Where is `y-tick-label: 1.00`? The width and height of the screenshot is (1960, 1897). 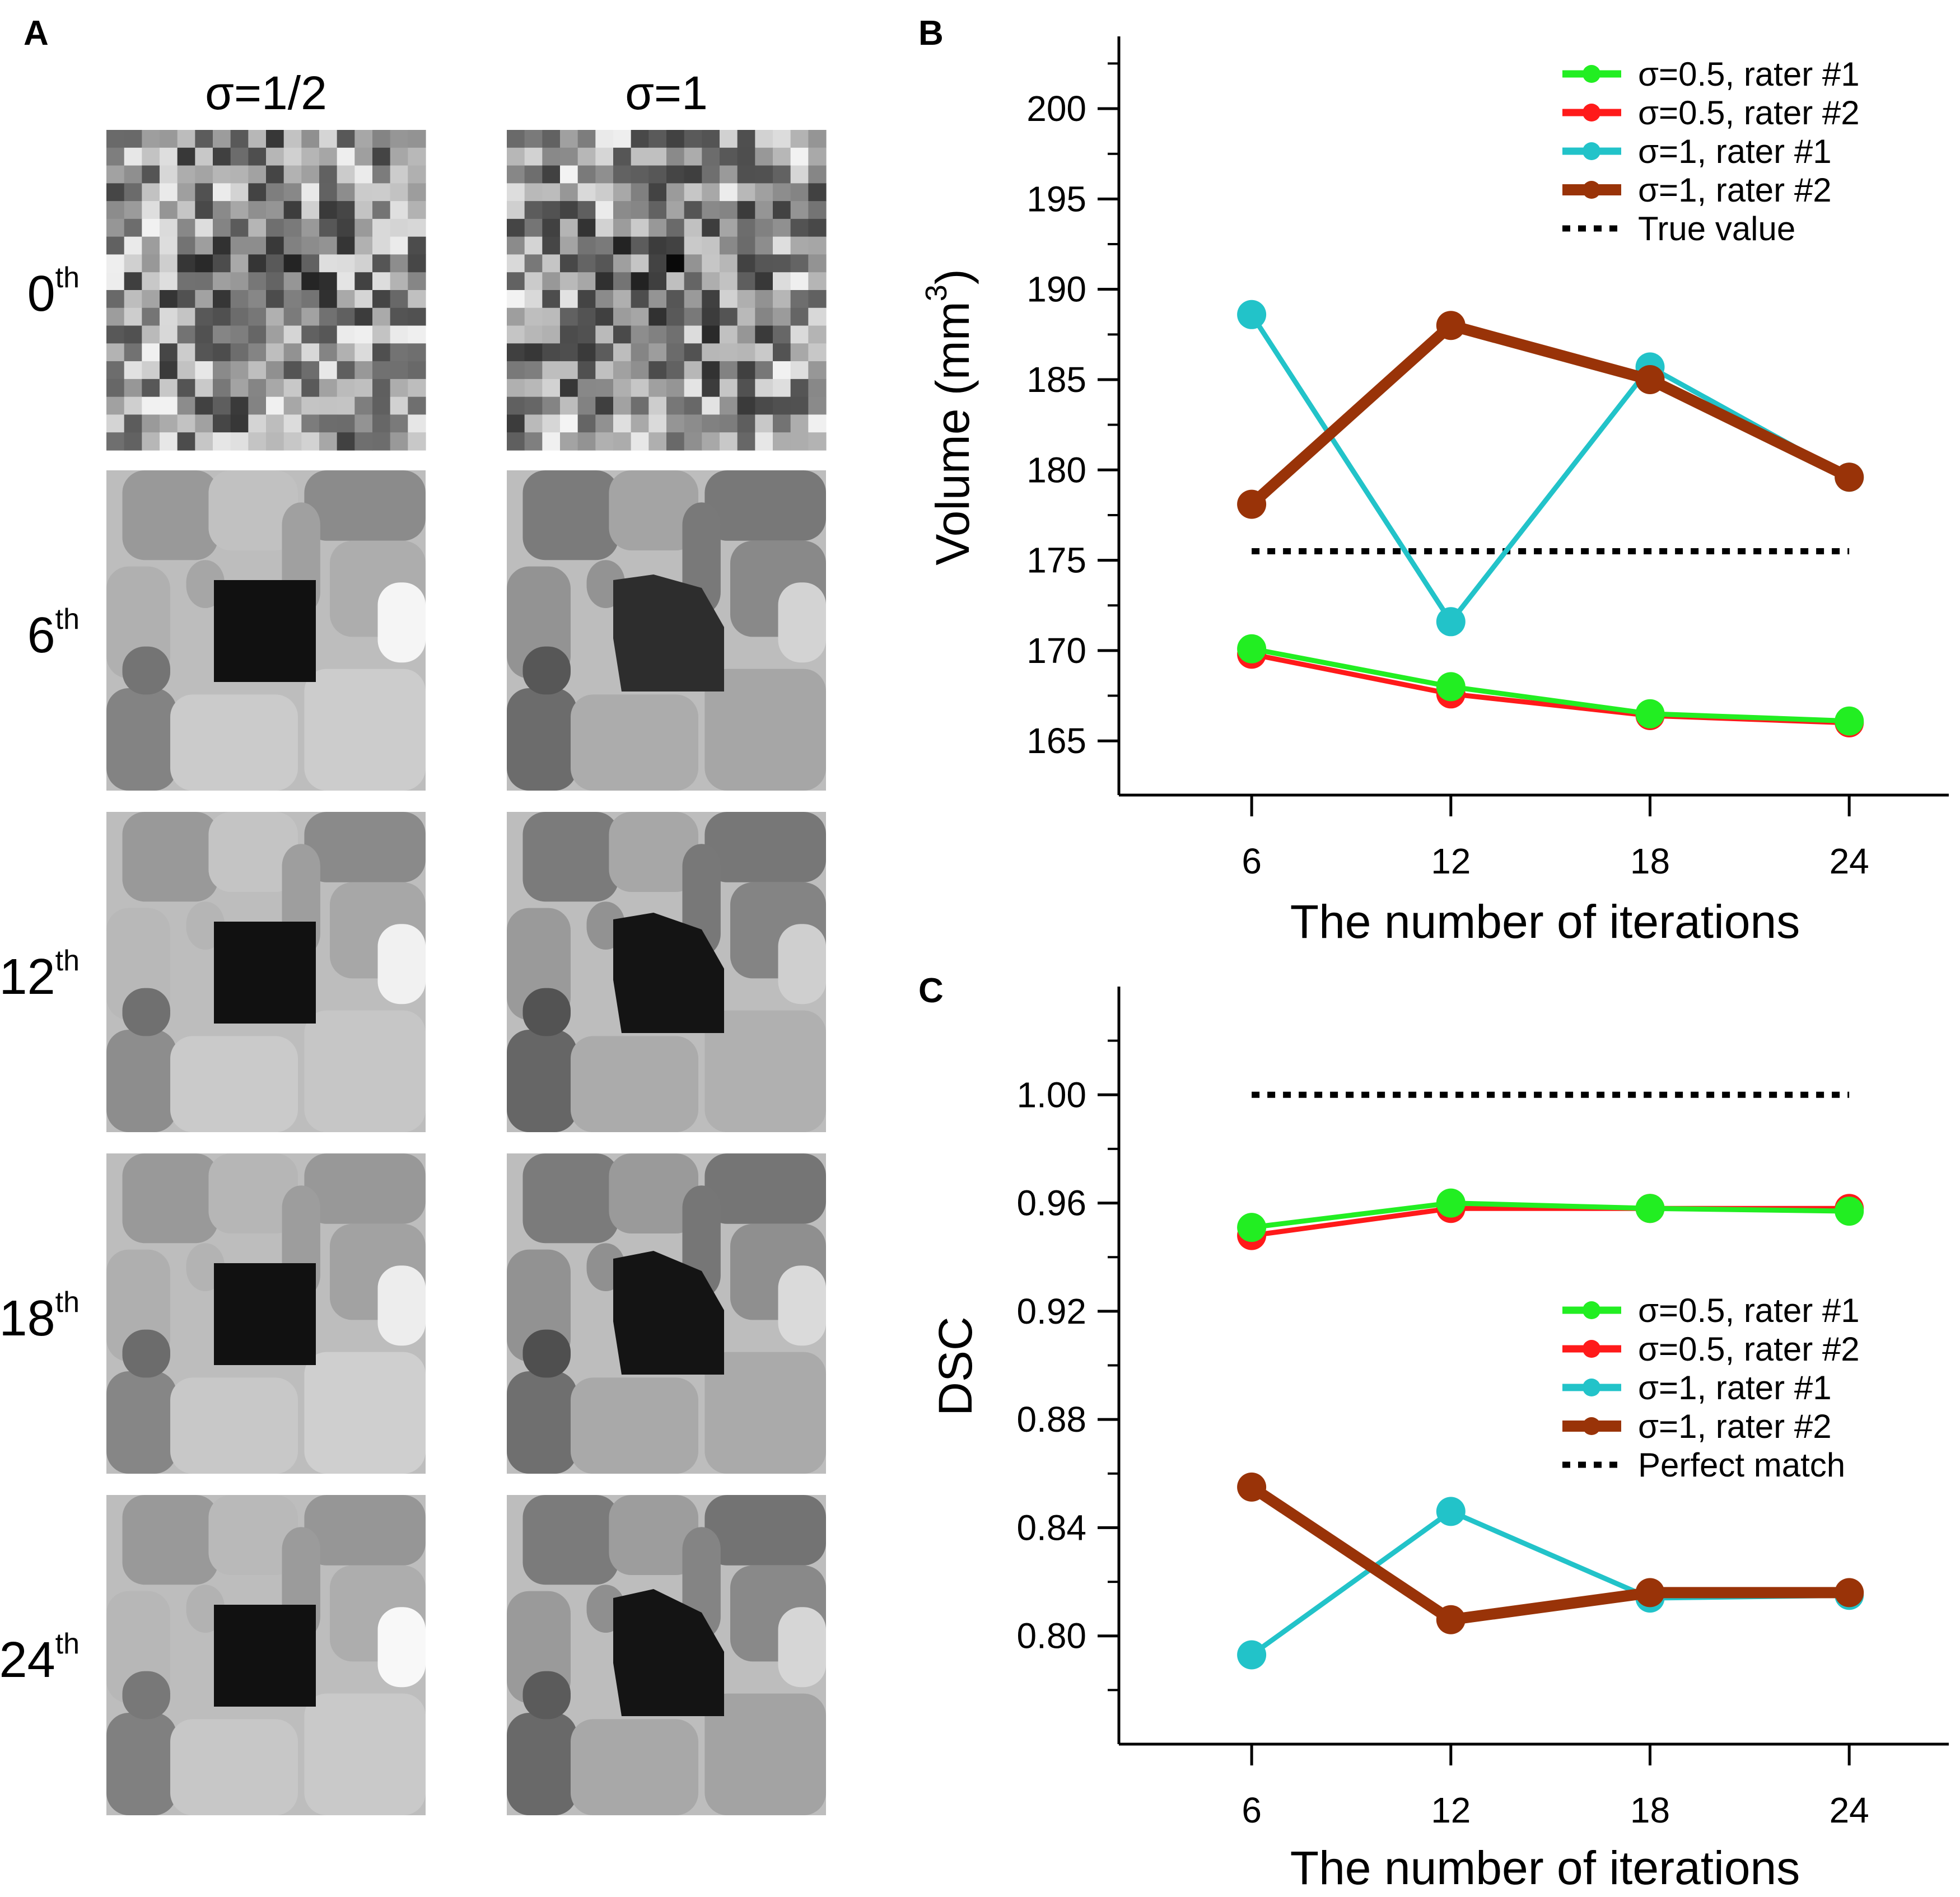
y-tick-label: 1.00 is located at coordinates (1051, 1094).